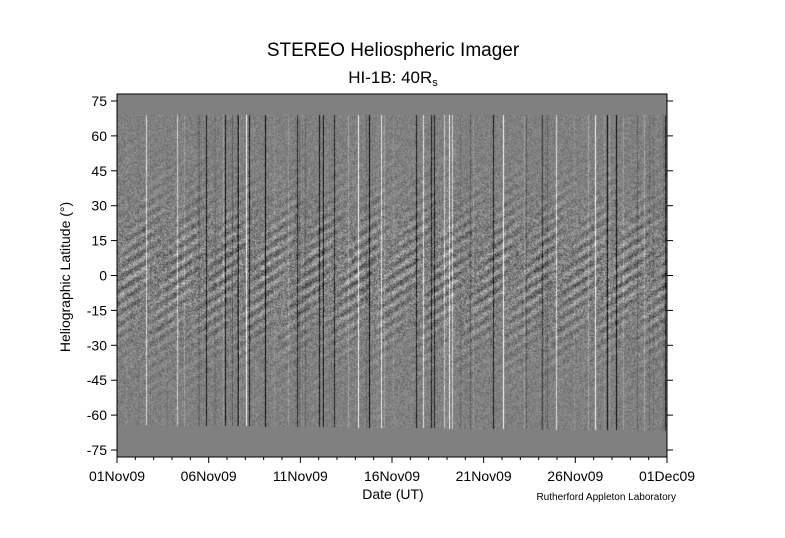  I want to click on chart-subtitle: HI-1B: 40Rs, so click(393, 78).